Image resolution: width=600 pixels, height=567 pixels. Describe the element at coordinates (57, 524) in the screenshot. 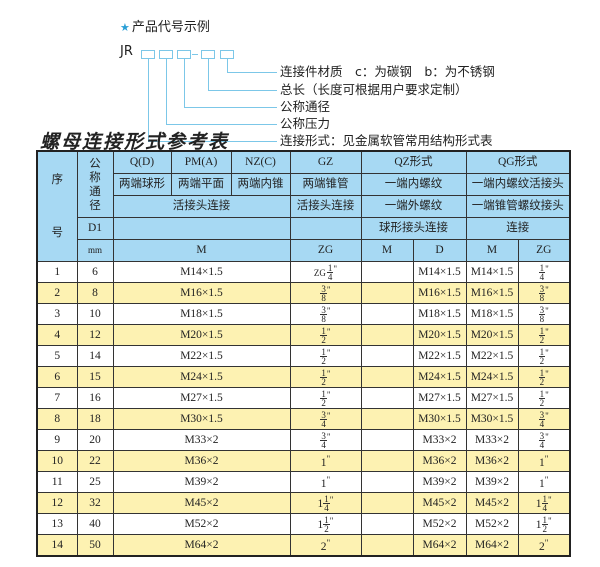

I see `cell-no: 13` at that location.